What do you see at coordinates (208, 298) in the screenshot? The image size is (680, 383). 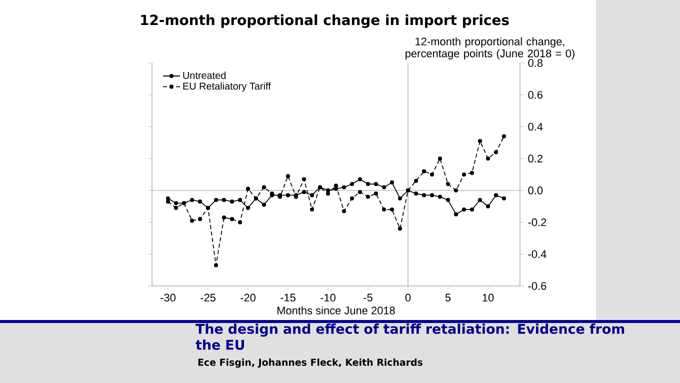 I see `x-tick-label: -25` at bounding box center [208, 298].